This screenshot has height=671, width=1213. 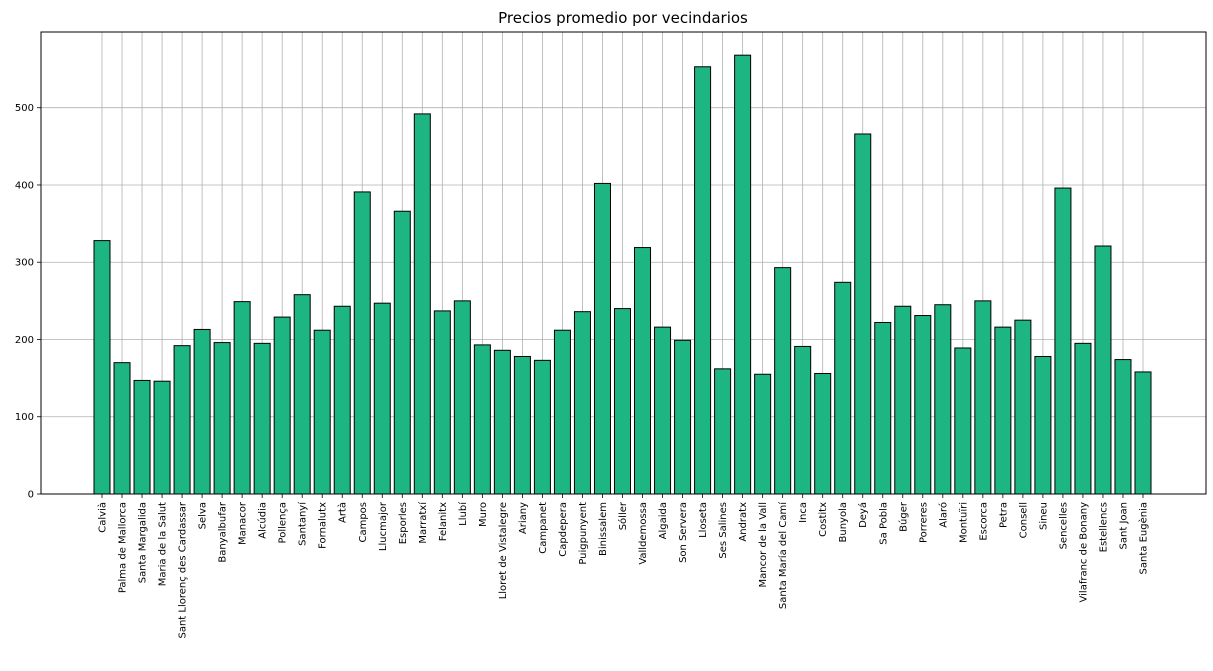 I want to click on y-tick-label: 200, so click(x=24, y=340).